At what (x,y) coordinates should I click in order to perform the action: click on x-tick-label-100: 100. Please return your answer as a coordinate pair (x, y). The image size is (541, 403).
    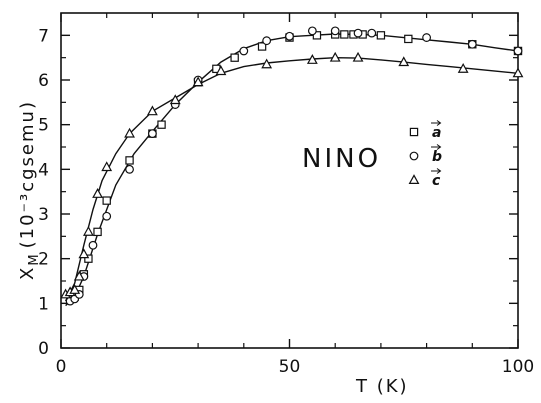
    Looking at the image, I should click on (518, 367).